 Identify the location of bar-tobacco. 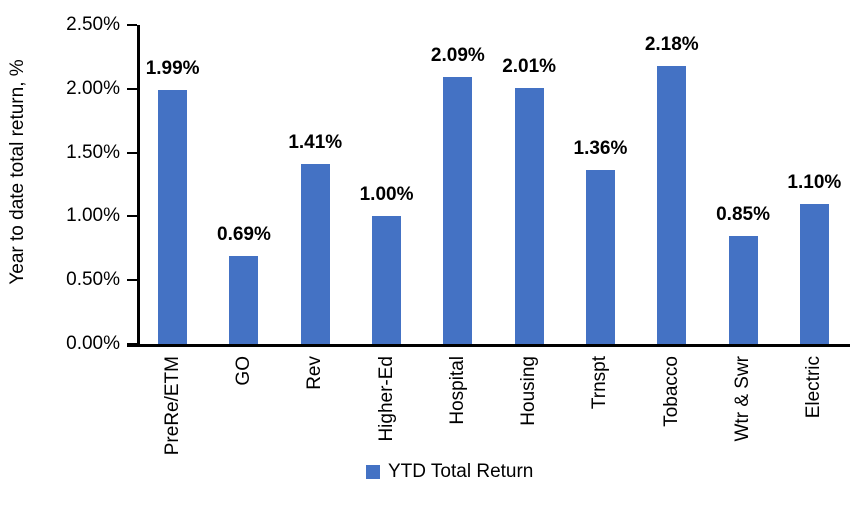
(672, 204).